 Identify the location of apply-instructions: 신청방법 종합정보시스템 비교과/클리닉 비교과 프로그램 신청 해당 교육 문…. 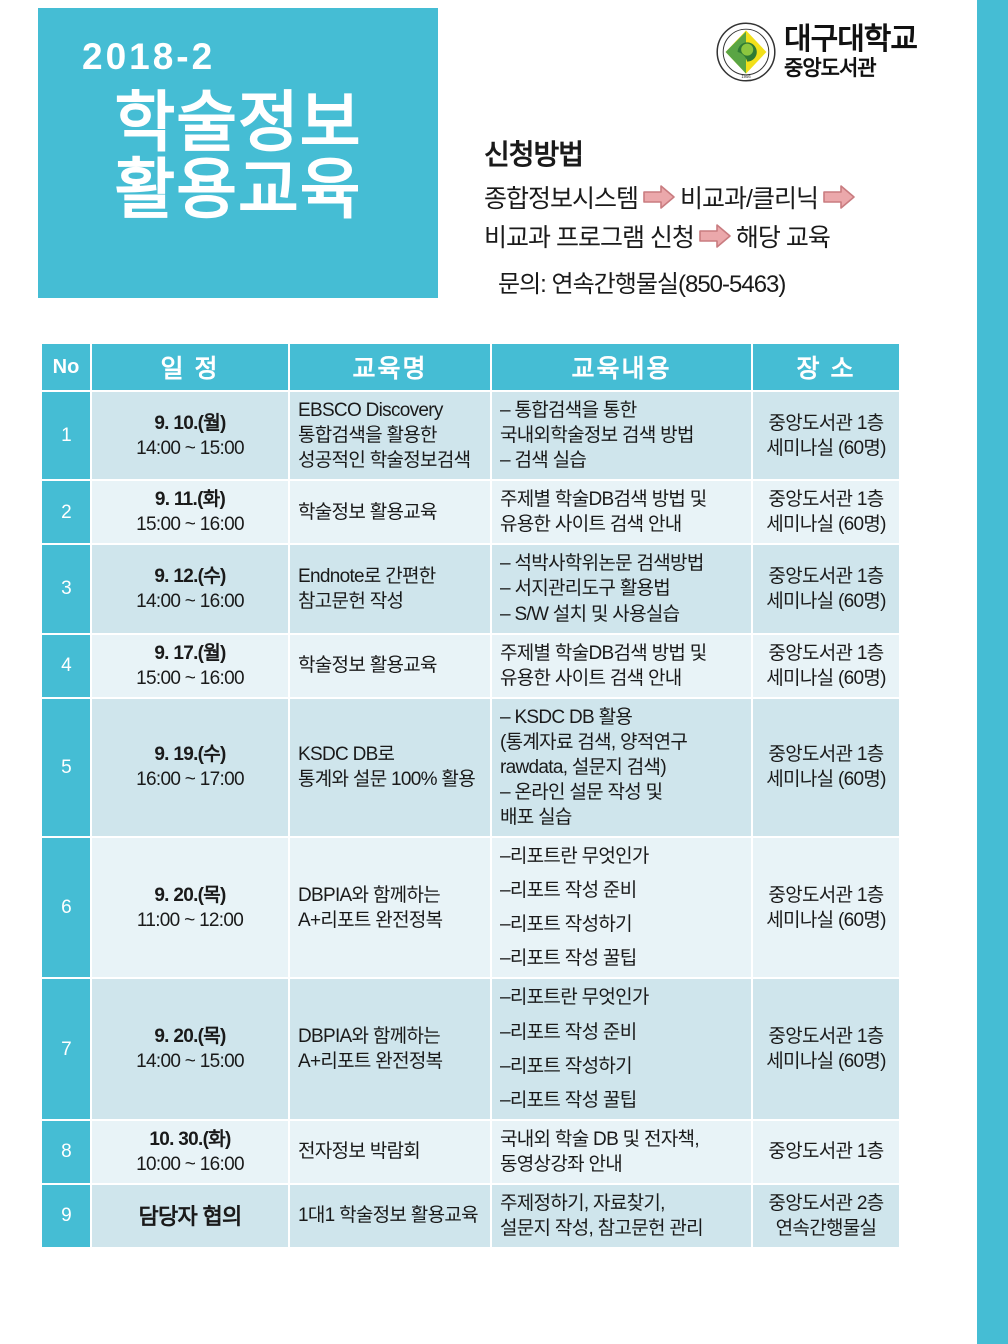
(729, 216).